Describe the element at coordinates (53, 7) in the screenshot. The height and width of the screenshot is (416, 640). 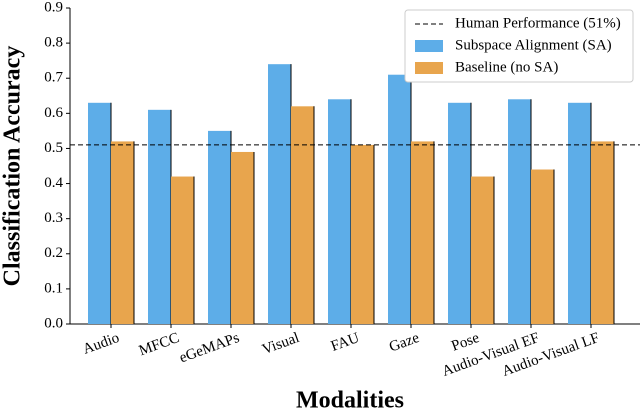
I see `y-tick-label: 0.9` at that location.